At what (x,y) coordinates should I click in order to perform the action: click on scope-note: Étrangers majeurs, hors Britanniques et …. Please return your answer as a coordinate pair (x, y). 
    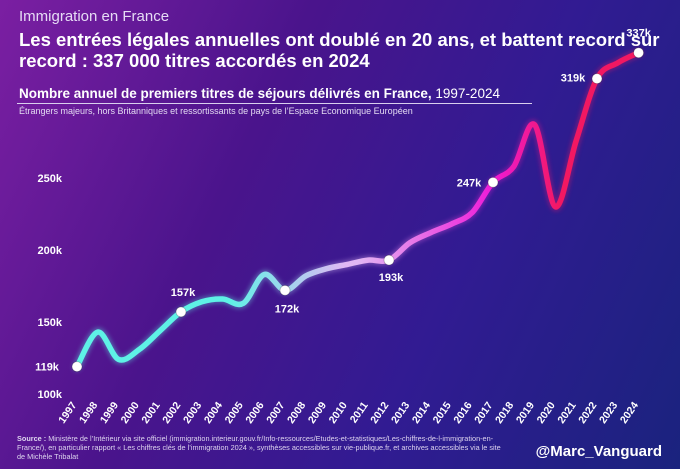
    Looking at the image, I should click on (216, 111).